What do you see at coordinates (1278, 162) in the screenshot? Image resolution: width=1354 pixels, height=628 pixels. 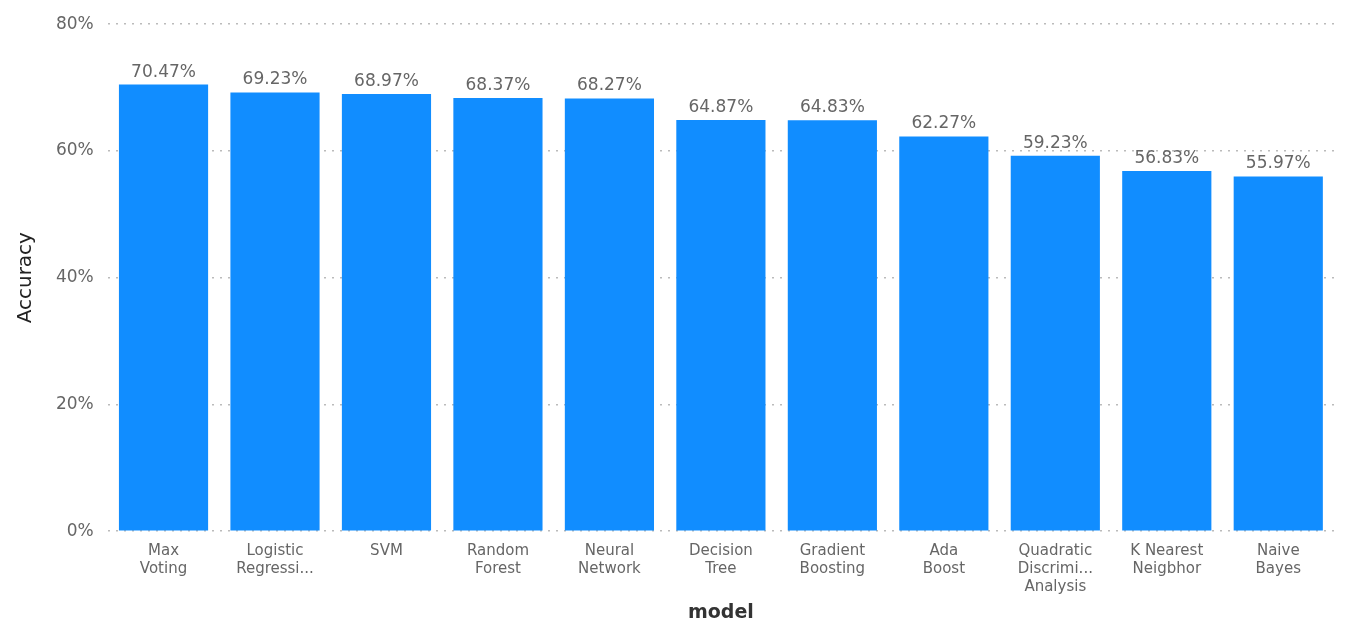 I see `data-label: 55.97%` at bounding box center [1278, 162].